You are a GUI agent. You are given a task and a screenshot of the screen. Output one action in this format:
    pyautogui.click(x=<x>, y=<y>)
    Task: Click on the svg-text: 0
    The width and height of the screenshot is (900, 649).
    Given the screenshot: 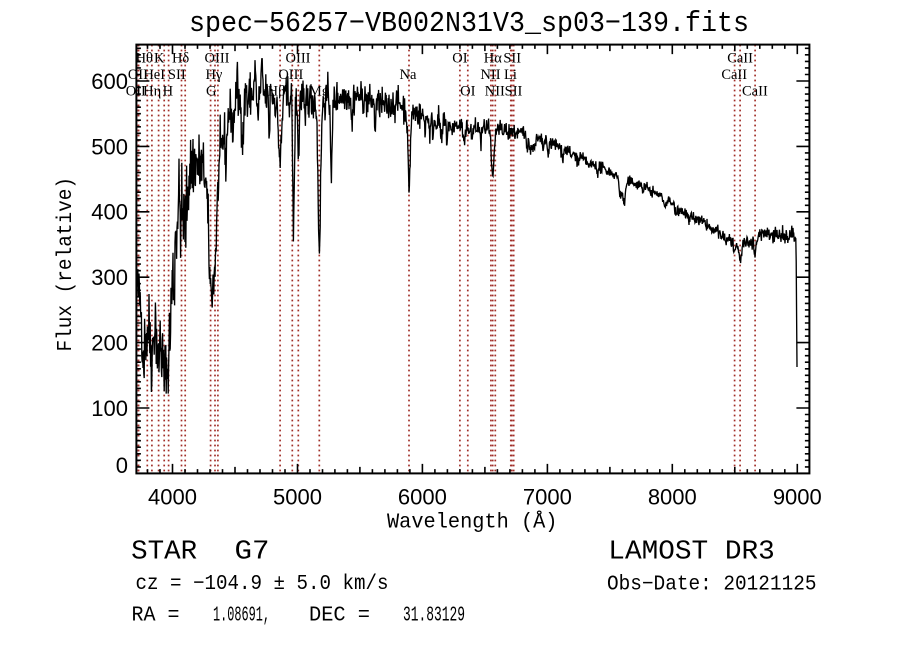 What is the action you would take?
    pyautogui.click(x=122, y=465)
    